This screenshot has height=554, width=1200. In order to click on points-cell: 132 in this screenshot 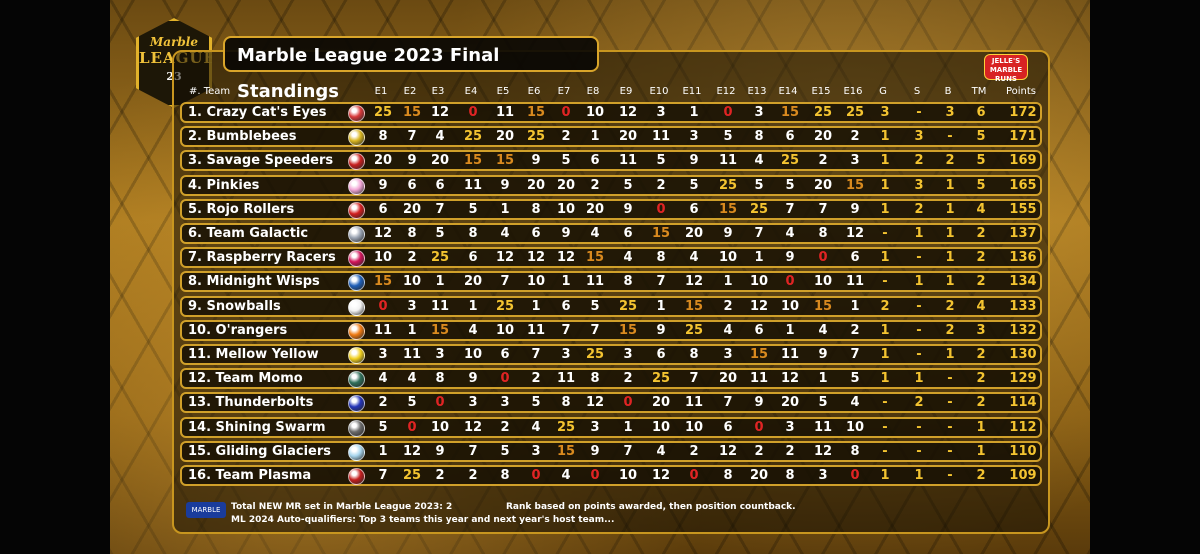, I will do `click(1023, 330)`.